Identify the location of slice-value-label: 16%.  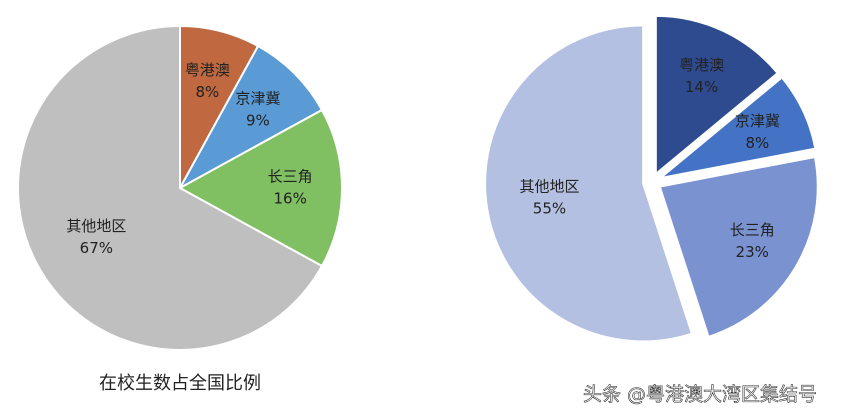
(289, 199).